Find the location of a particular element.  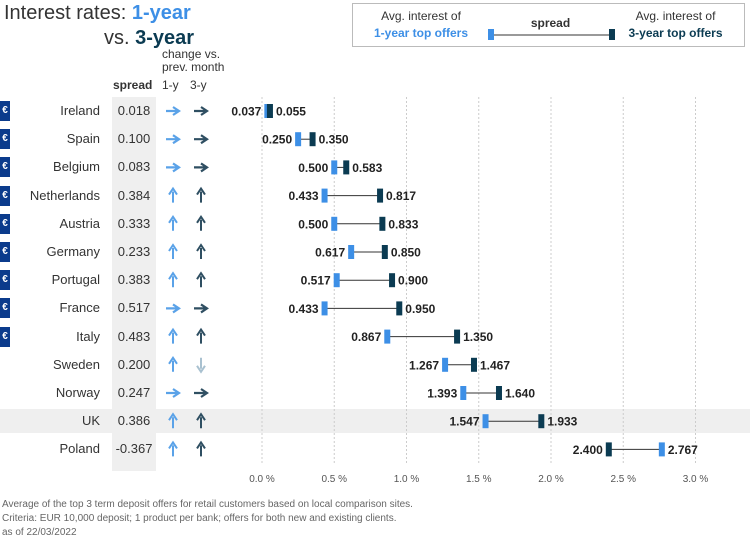

spread-value: 0.384 is located at coordinates (134, 195).